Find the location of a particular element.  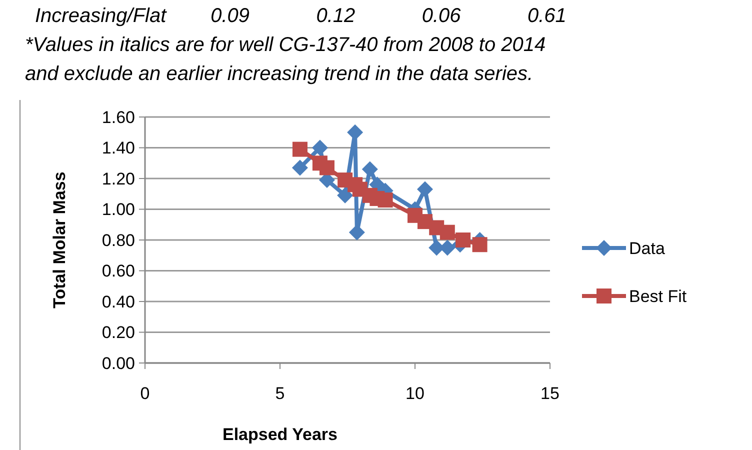

y-tick-label: 1.20 is located at coordinates (118, 178).